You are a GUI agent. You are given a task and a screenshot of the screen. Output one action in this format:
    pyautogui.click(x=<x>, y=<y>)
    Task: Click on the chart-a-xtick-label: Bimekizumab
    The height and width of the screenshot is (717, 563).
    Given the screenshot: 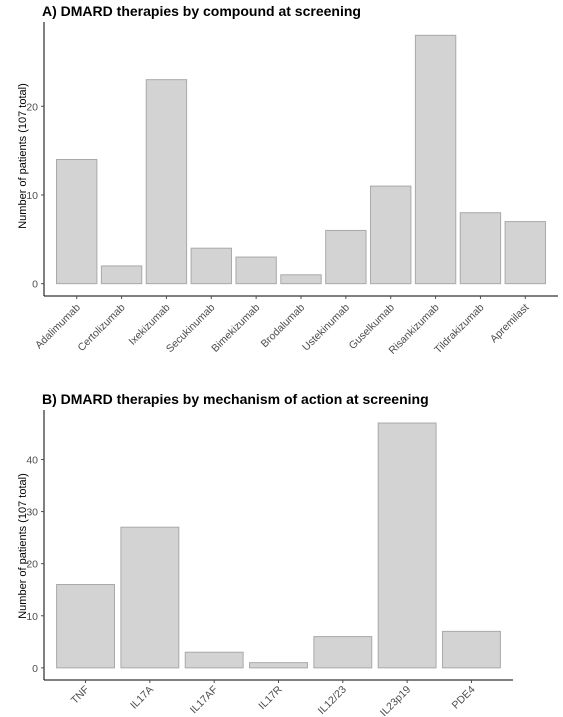 What is the action you would take?
    pyautogui.click(x=235, y=328)
    